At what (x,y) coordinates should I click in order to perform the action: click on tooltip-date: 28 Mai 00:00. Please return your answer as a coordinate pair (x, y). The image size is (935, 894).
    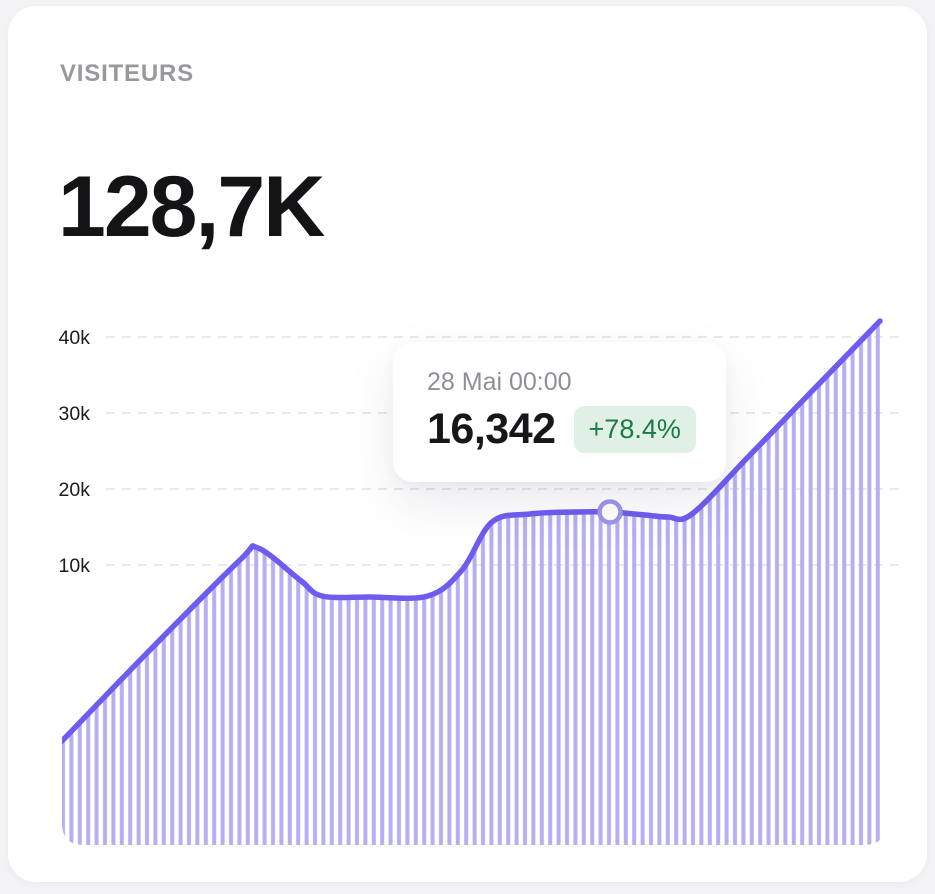
    Looking at the image, I should click on (499, 382).